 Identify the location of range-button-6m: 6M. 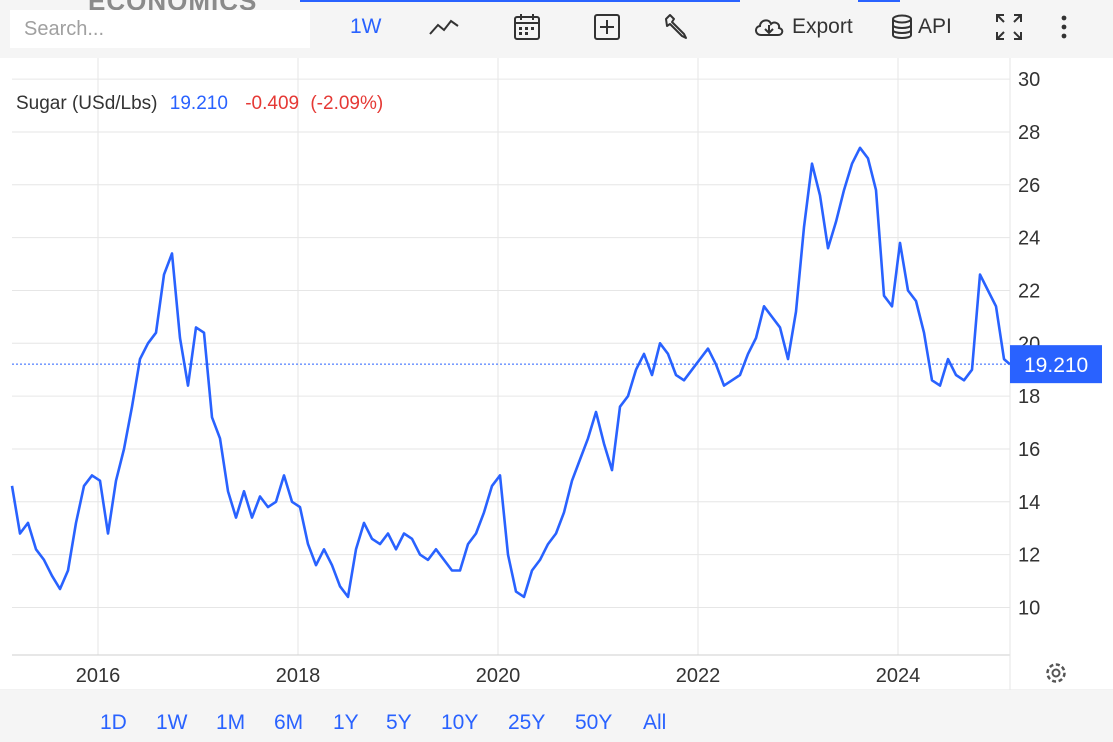
(289, 722).